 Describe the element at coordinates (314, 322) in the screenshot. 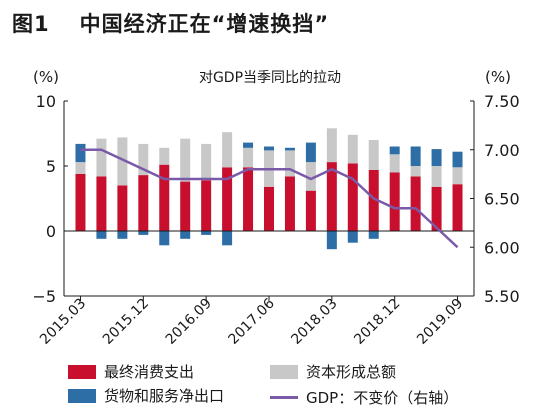

I see `x-tick-label: 2018.03` at that location.